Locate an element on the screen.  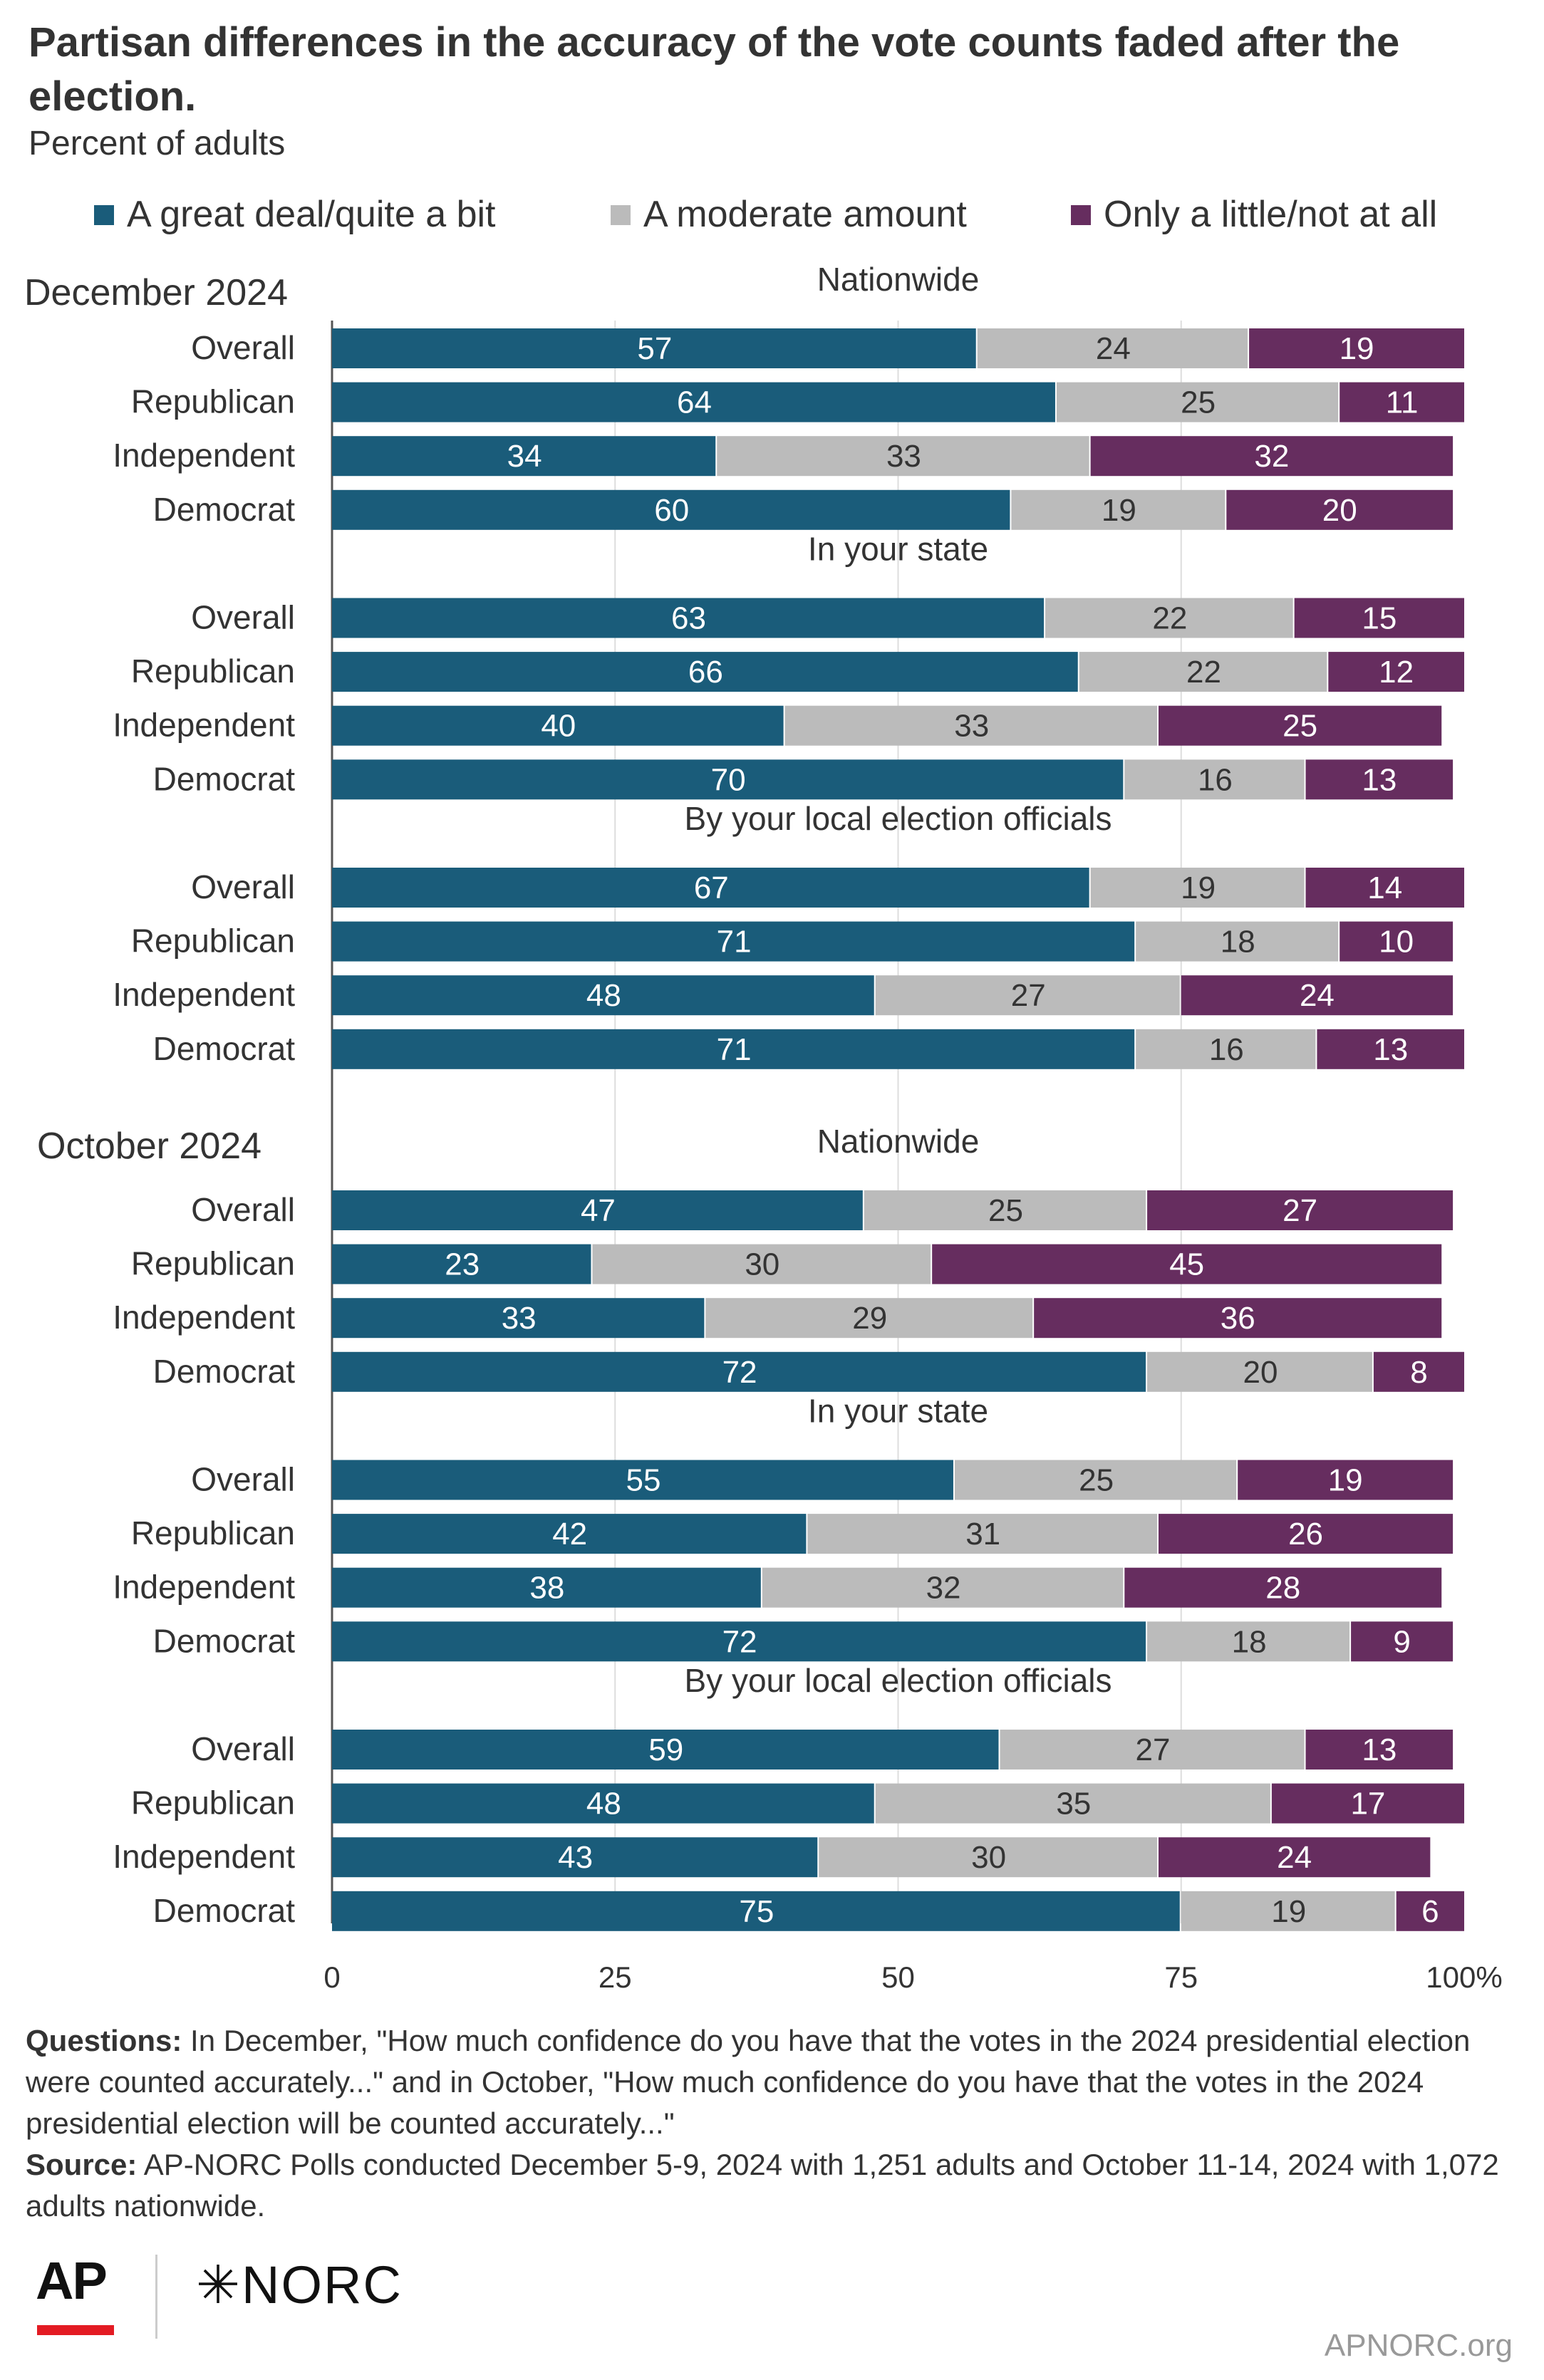
x-tick-label: 50 is located at coordinates (898, 1977).